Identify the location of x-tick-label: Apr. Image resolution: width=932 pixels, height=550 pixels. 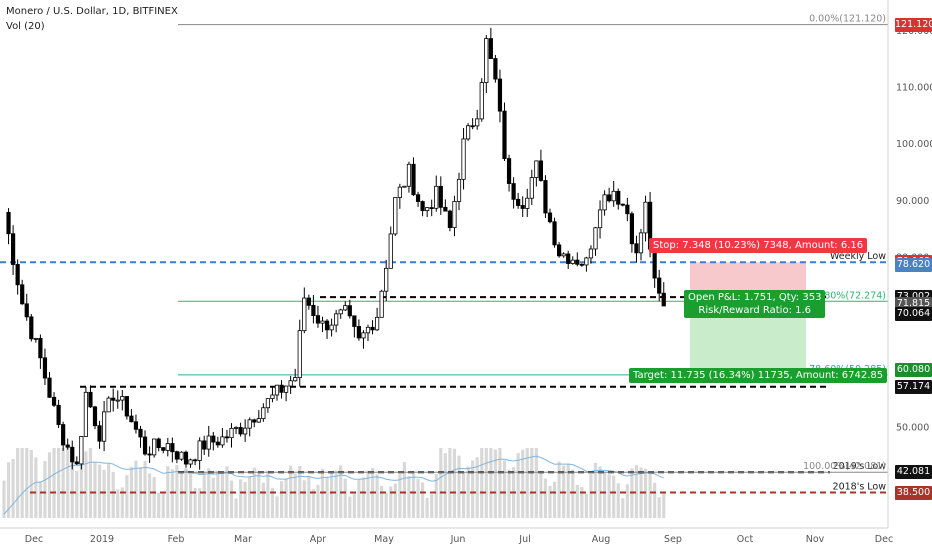
(318, 539).